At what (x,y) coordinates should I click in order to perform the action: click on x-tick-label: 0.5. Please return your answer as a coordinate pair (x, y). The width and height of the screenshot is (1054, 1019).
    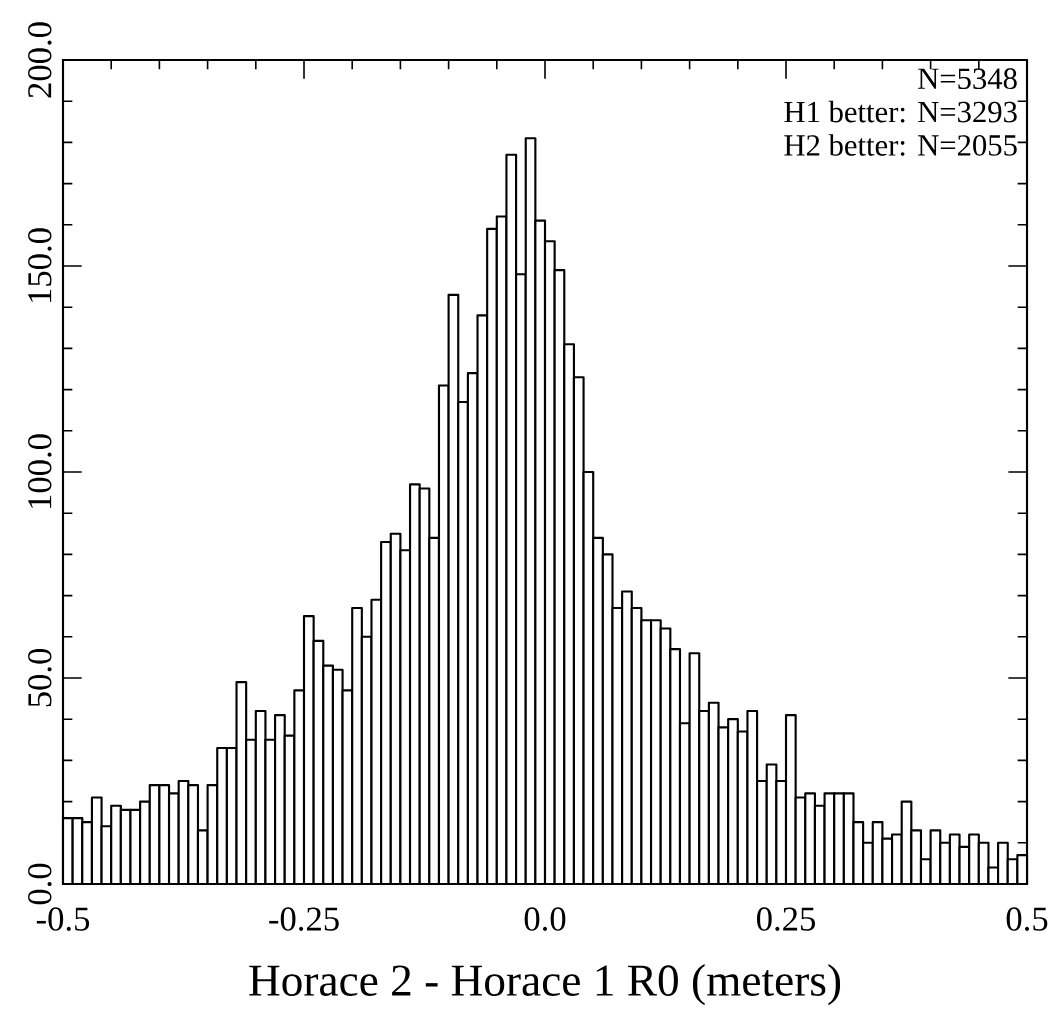
    Looking at the image, I should click on (1027, 919).